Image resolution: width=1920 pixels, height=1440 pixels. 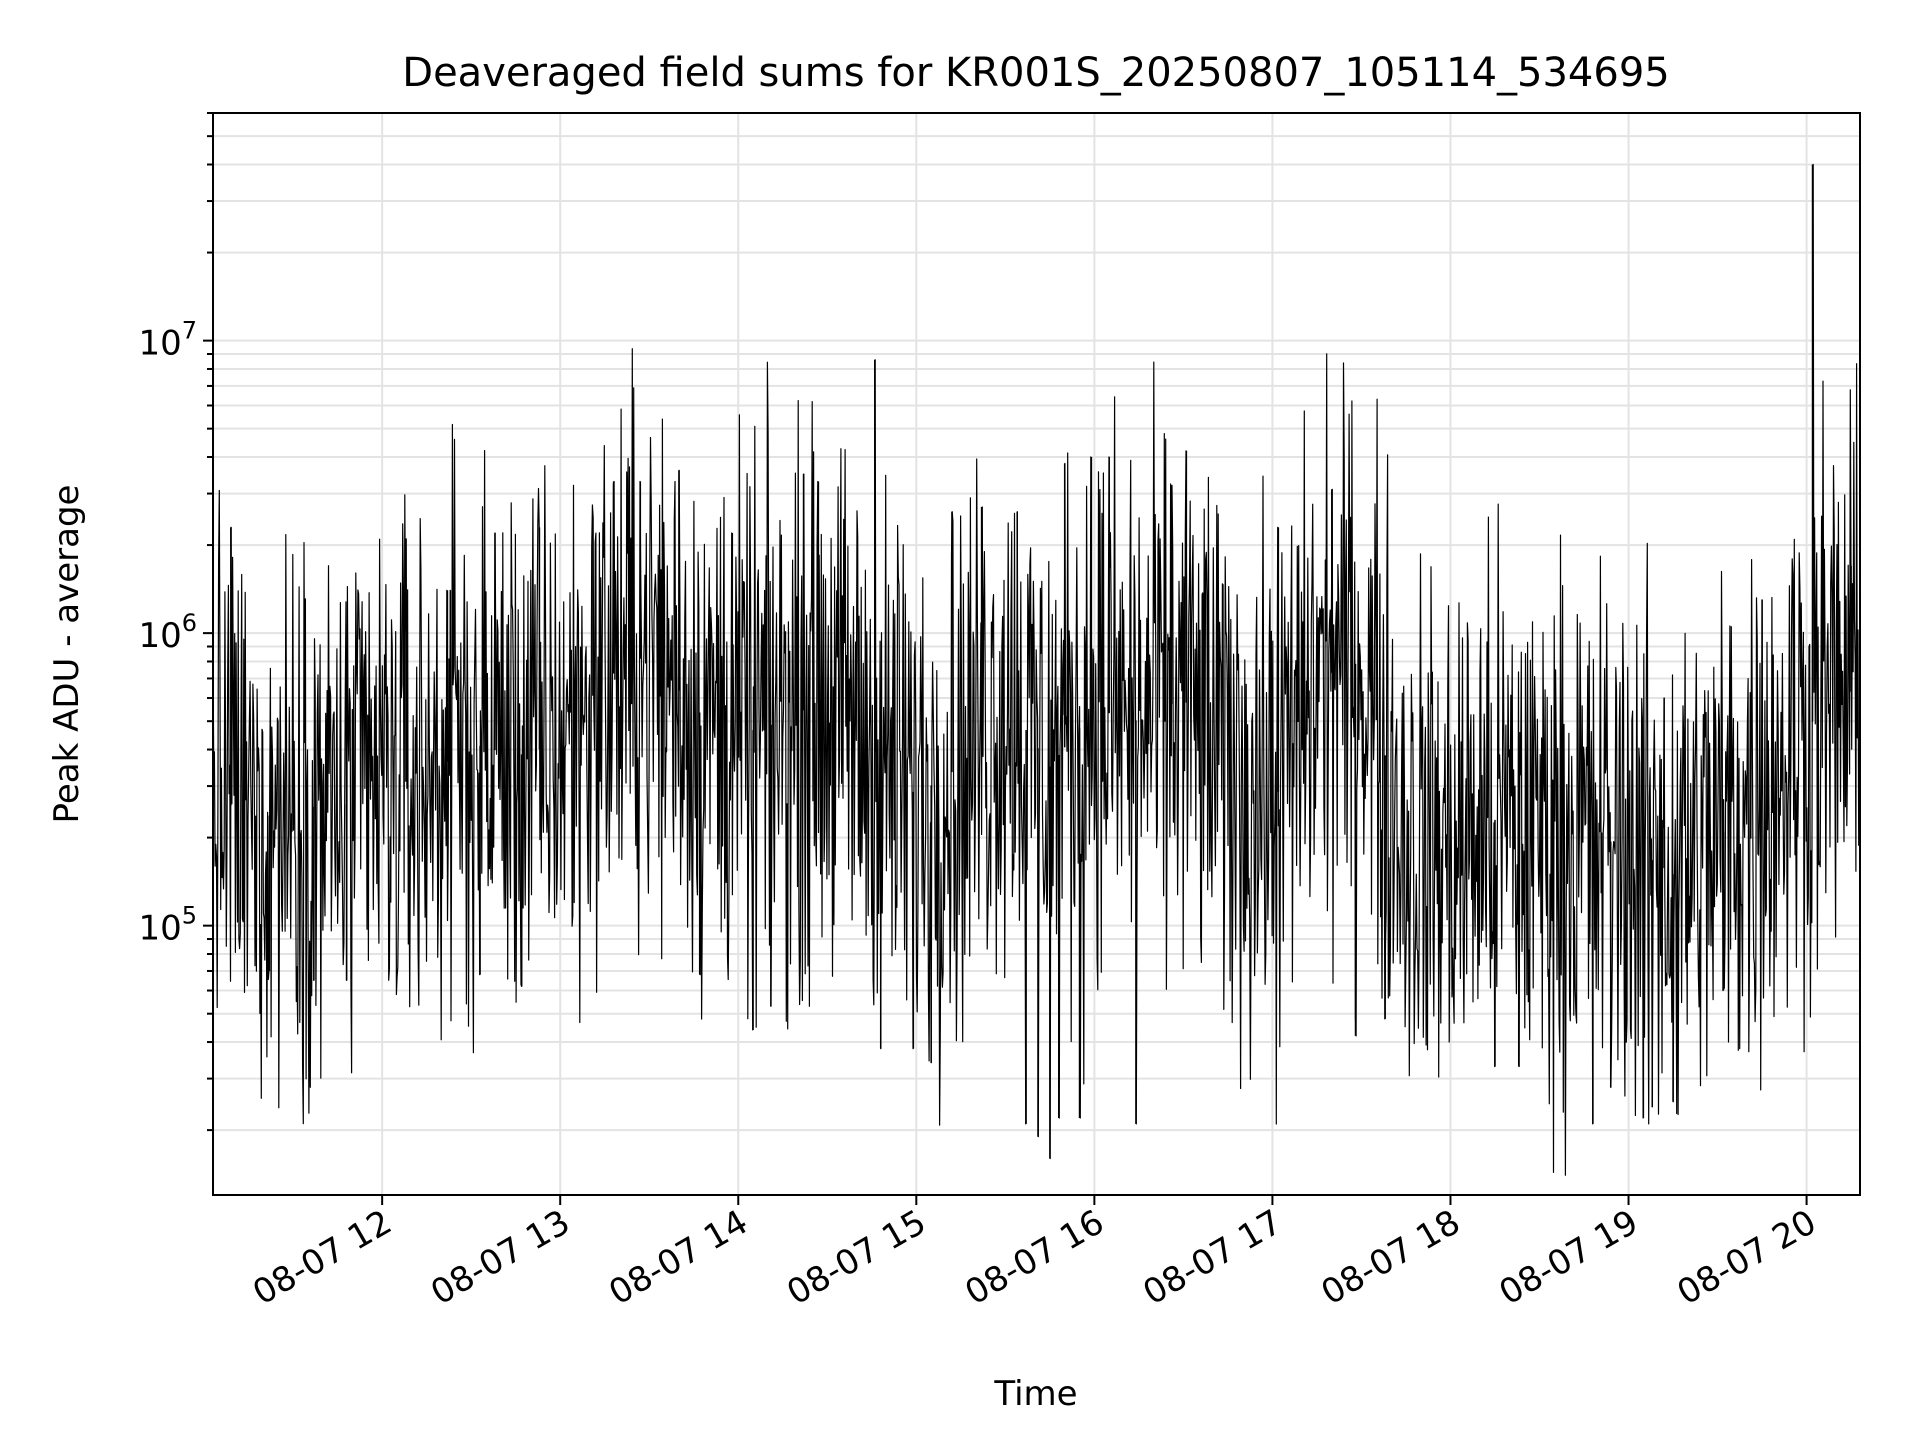 I want to click on y-tick-label-exponent: 7, so click(x=189, y=331).